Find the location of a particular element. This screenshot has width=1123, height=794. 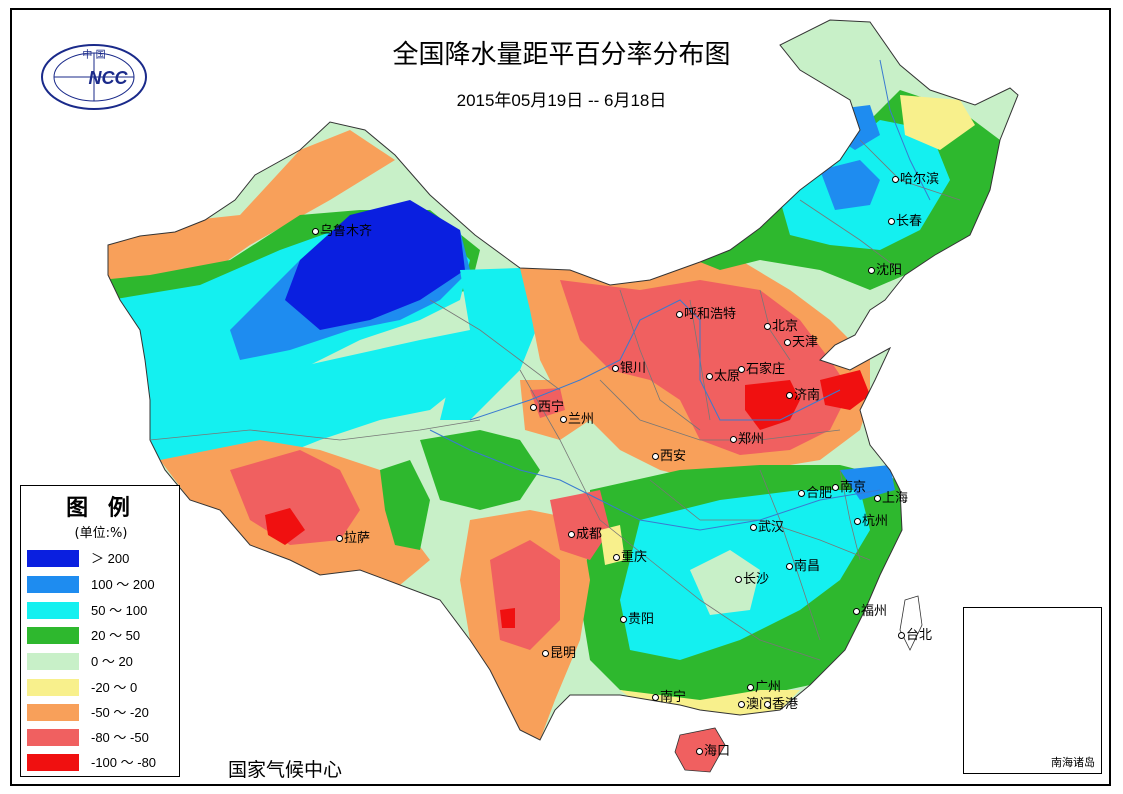

city-label: 杭州 is located at coordinates (871, 519).